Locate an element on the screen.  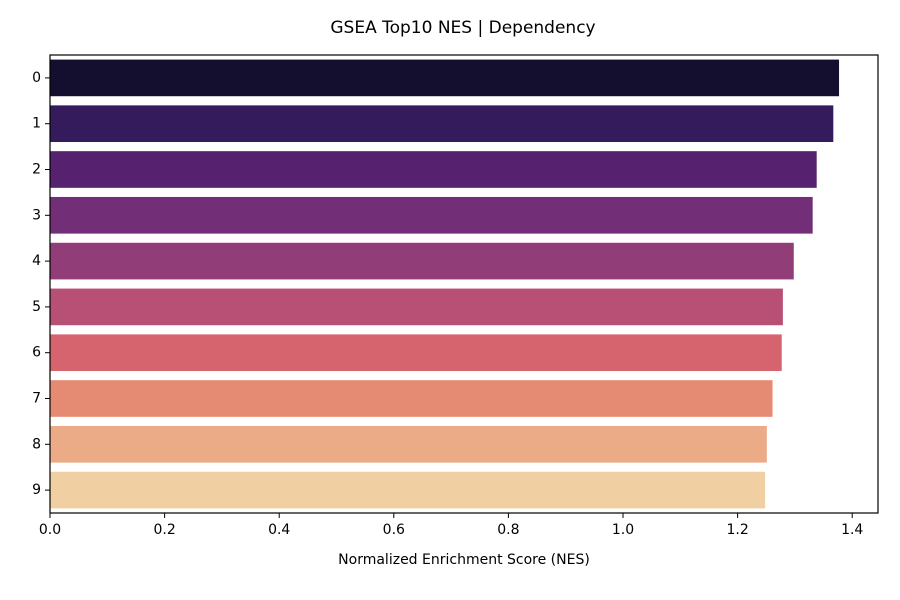
x-tick-label: 1.0 is located at coordinates (623, 530).